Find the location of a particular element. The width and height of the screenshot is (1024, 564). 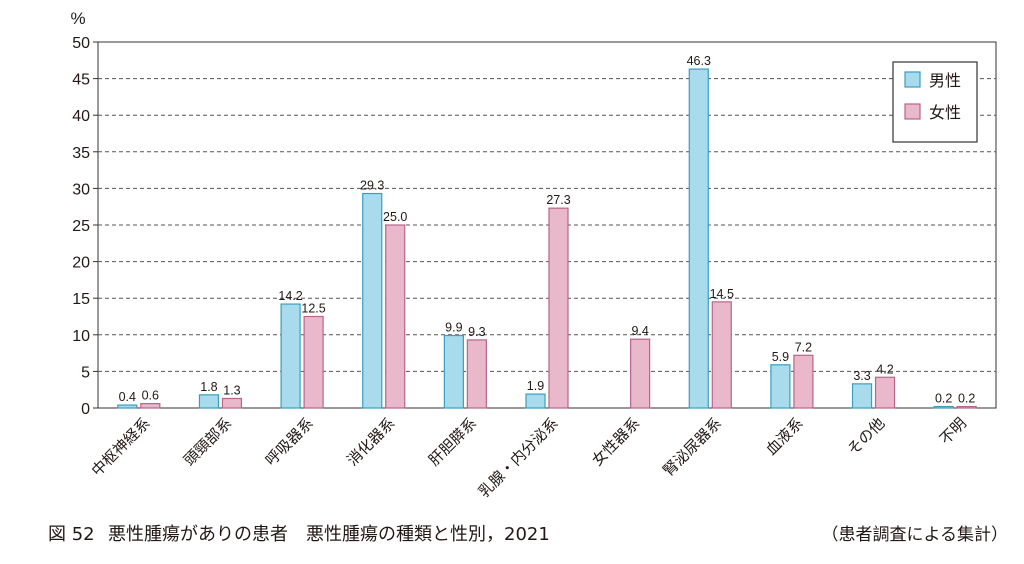

y-tick-label: 30 is located at coordinates (81, 189).